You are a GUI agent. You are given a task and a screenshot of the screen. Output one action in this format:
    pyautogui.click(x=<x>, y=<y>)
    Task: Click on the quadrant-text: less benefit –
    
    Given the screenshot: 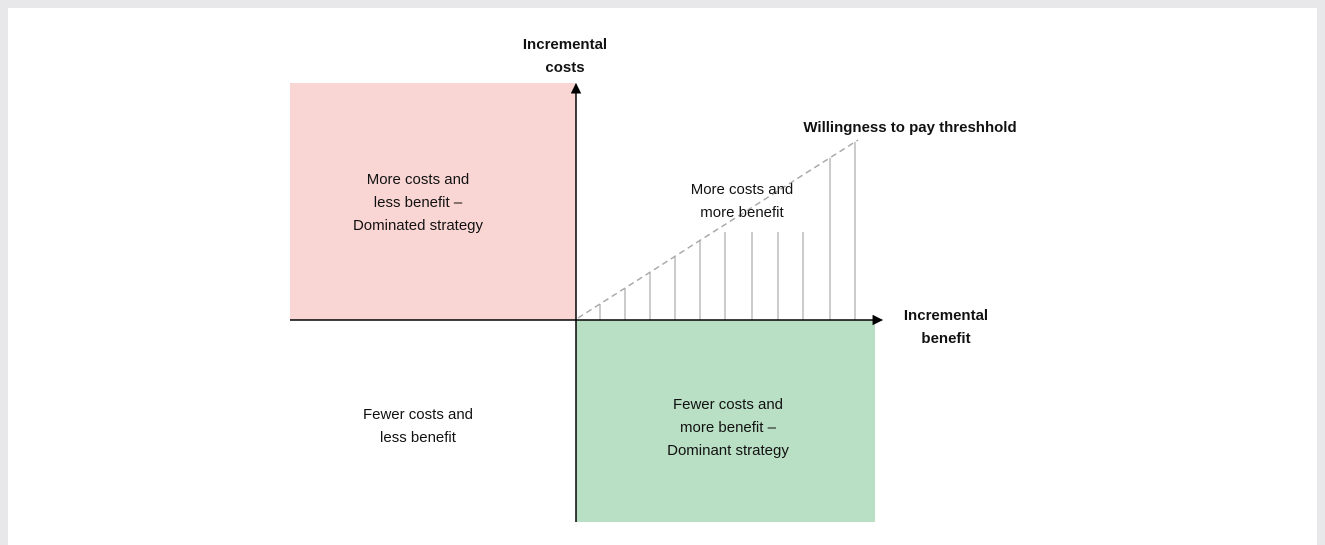 What is the action you would take?
    pyautogui.click(x=418, y=202)
    